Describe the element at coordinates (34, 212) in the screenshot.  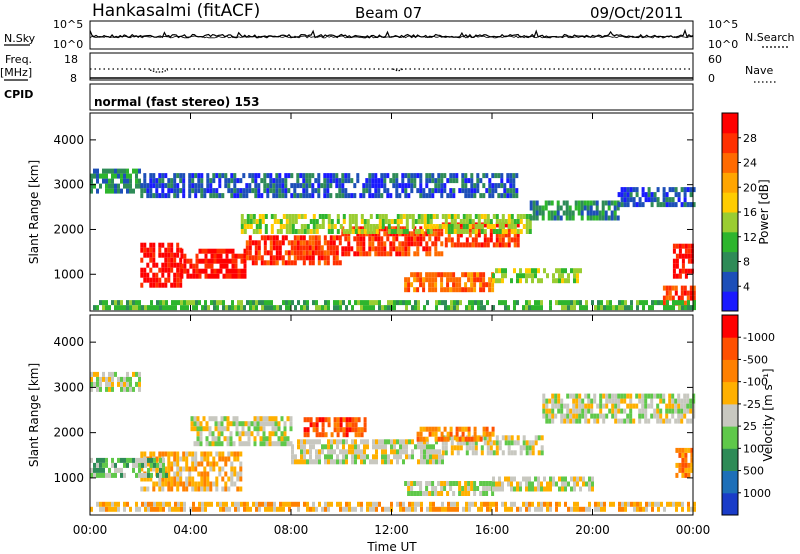
I see `power-ylabel: Slant Range [km]` at that location.